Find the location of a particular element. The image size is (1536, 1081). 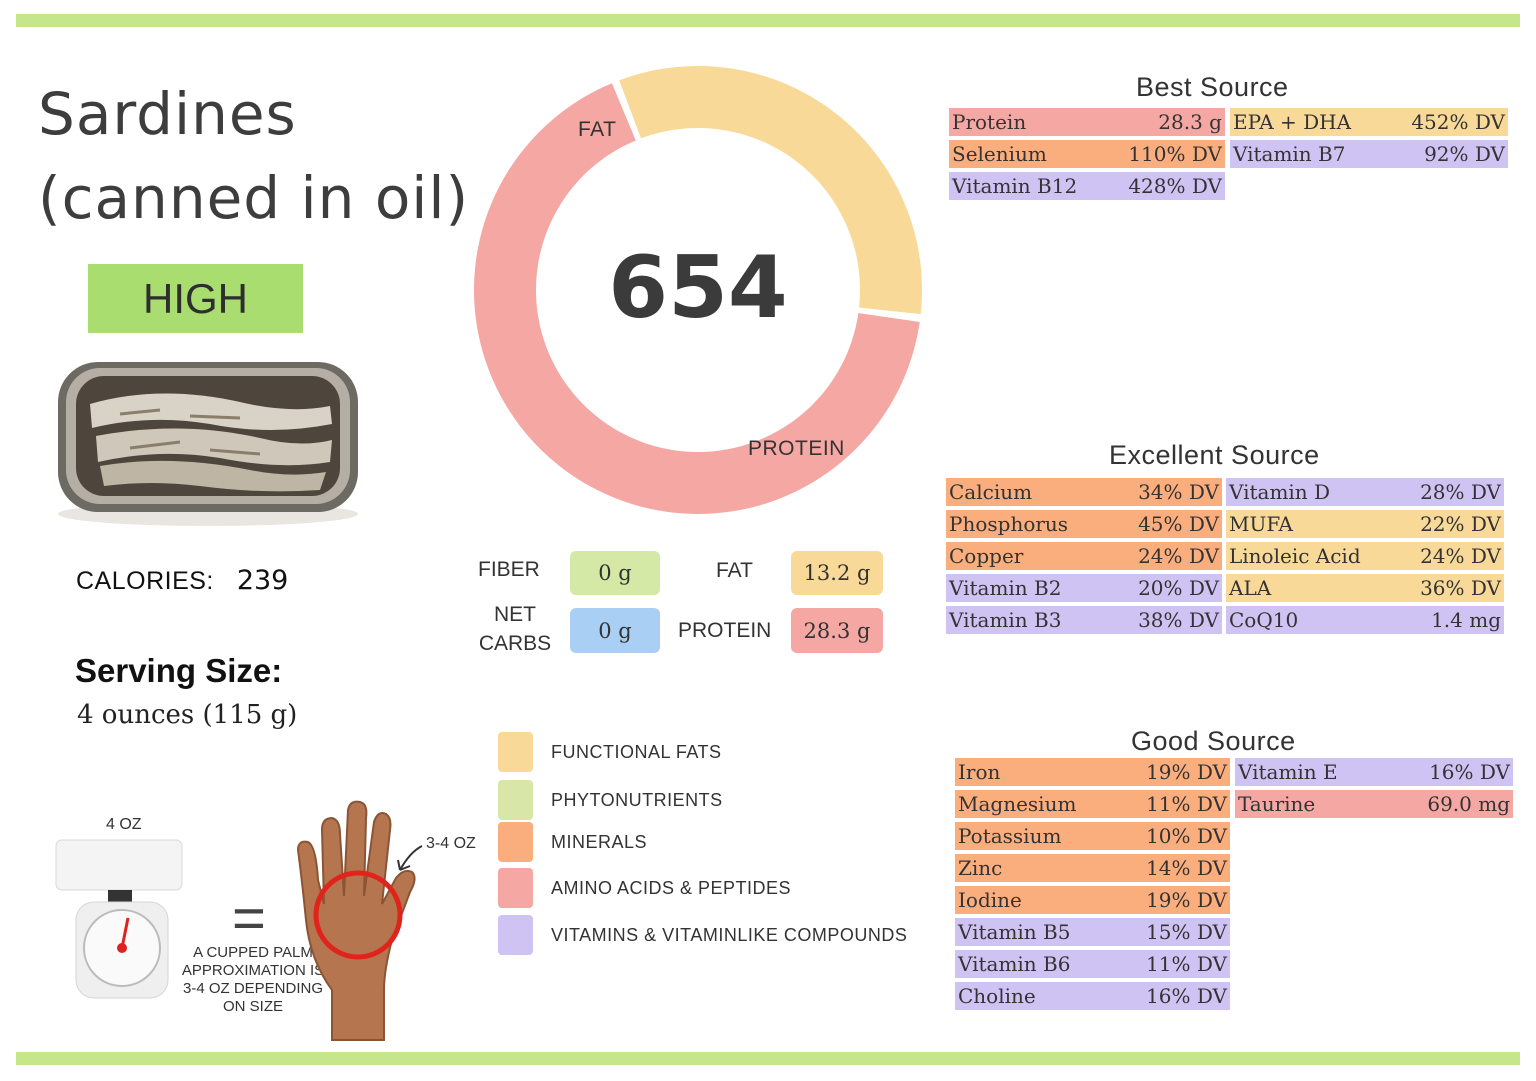

nutrient-value: 45% DV is located at coordinates (1178, 524).